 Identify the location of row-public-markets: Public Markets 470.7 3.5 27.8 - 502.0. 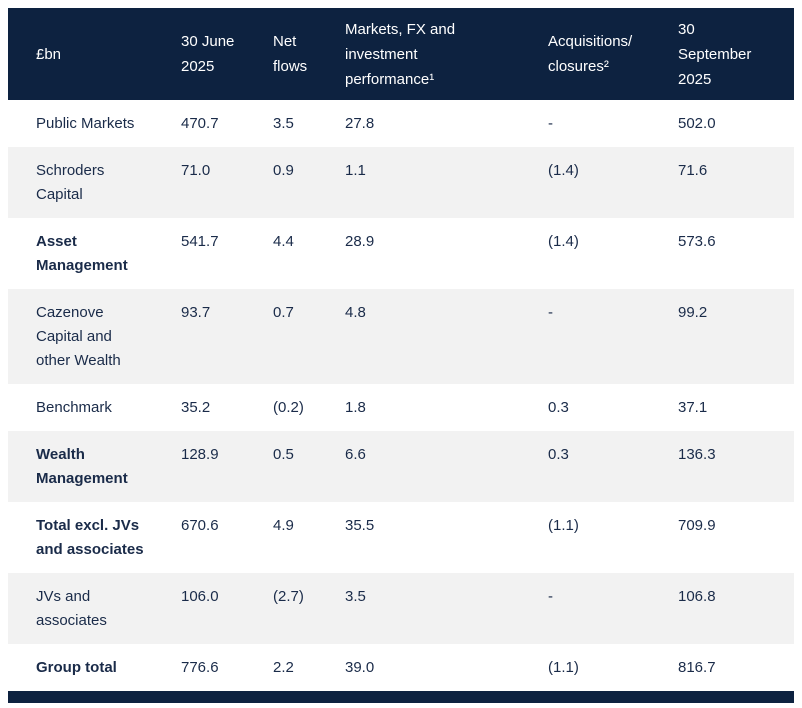
(401, 123).